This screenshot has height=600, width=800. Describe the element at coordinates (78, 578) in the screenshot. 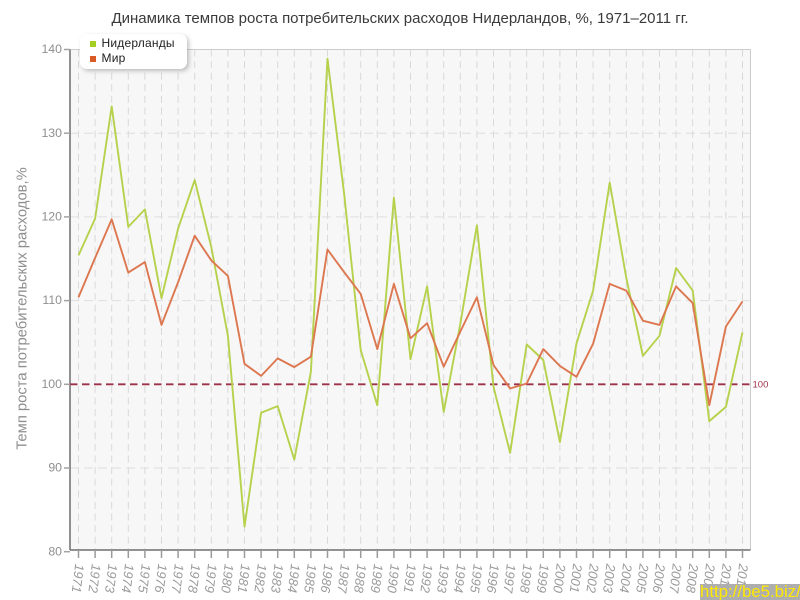

I see `svg-text: 1971` at that location.